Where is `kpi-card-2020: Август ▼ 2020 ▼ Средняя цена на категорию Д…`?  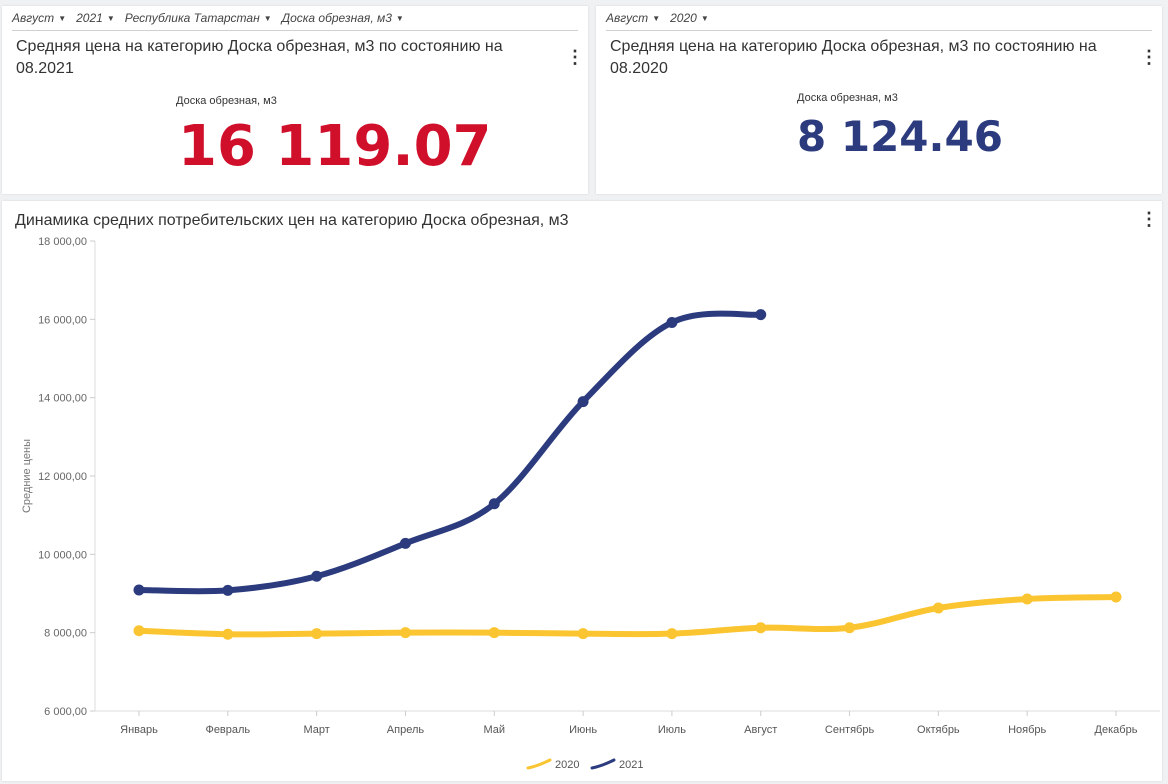
kpi-card-2020: Август ▼ 2020 ▼ Средняя цена на категорию Д… is located at coordinates (879, 100).